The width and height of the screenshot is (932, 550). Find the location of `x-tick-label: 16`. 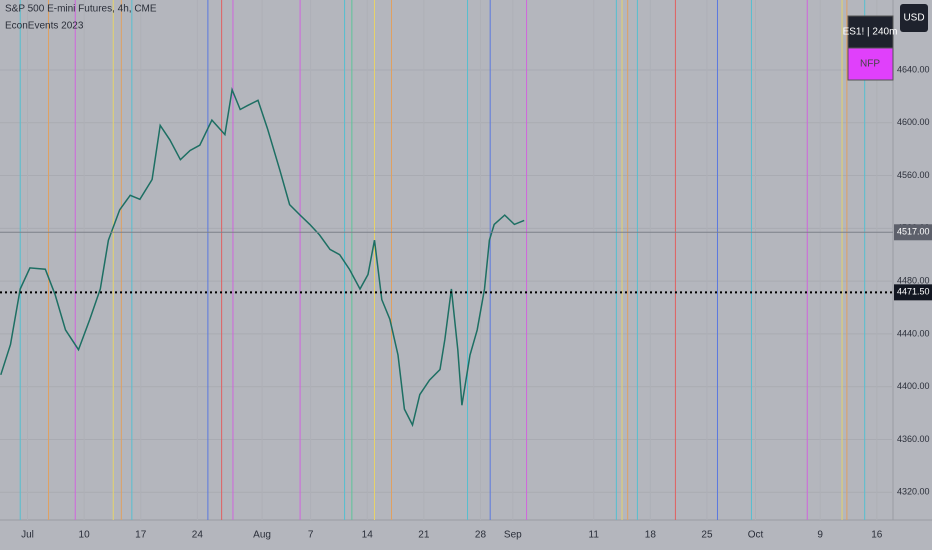

x-tick-label: 16 is located at coordinates (877, 535).